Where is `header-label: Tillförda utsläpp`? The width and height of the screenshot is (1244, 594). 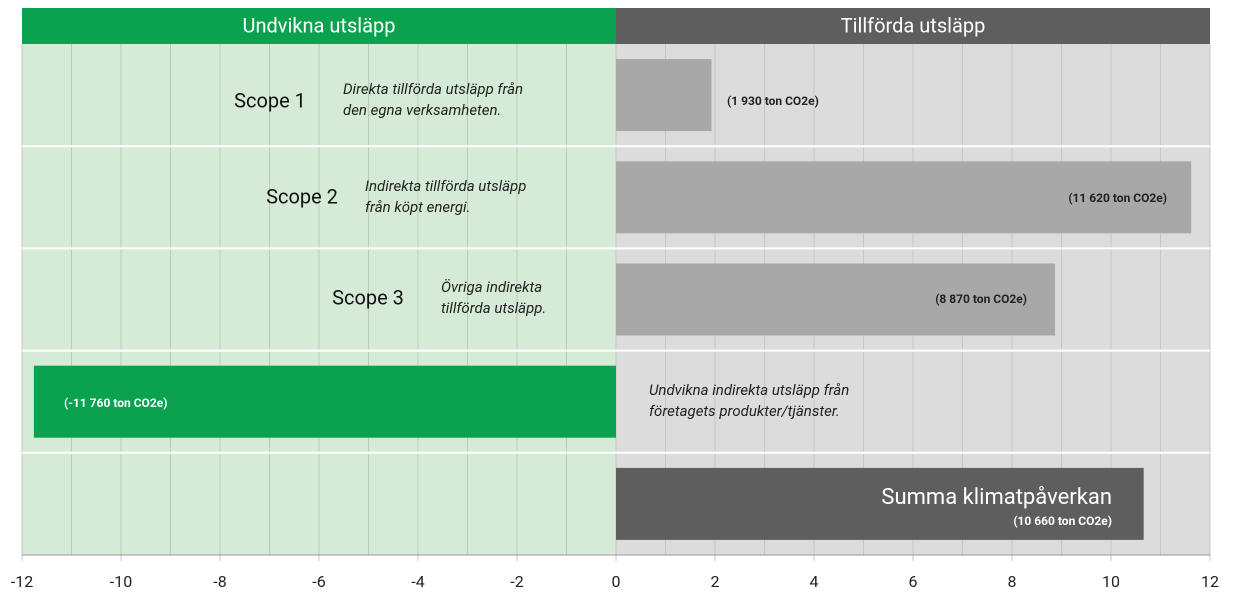 header-label: Tillförda utsläpp is located at coordinates (913, 25).